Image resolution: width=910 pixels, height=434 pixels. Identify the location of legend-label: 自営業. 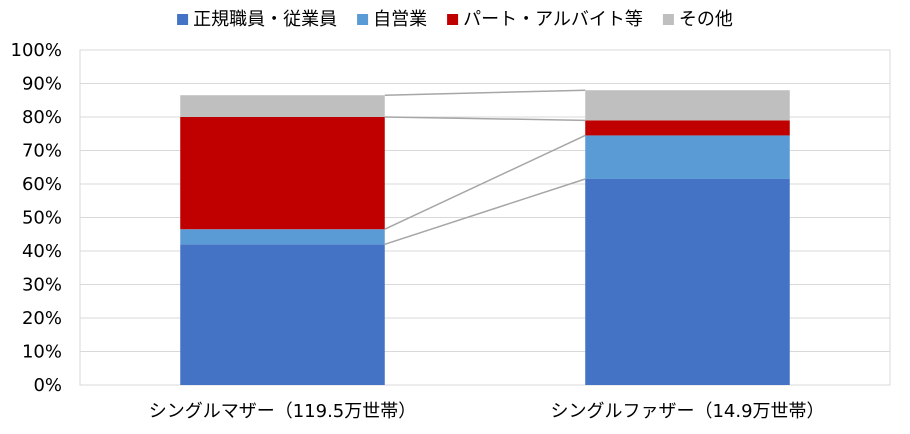
(400, 19).